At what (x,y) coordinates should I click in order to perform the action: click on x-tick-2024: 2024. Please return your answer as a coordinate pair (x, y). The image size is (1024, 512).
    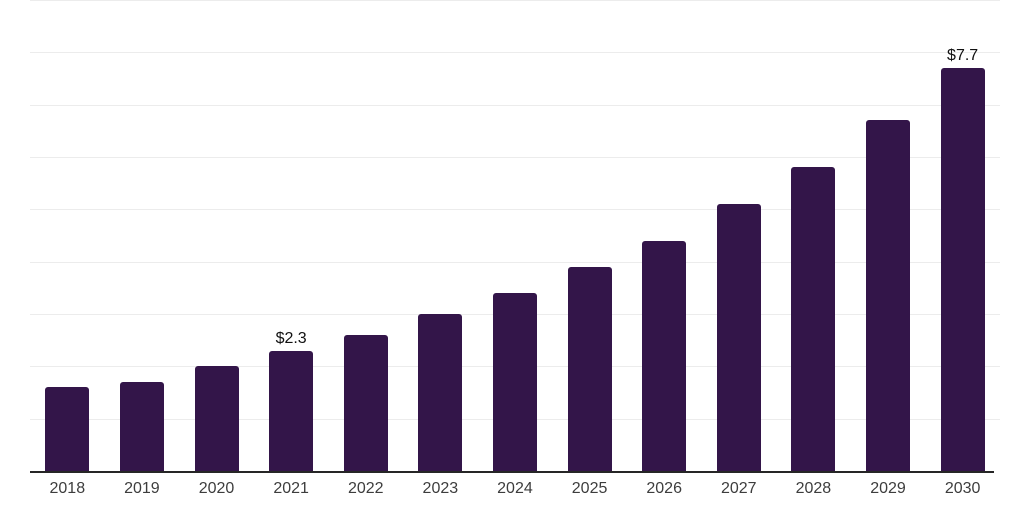
    Looking at the image, I should click on (515, 488).